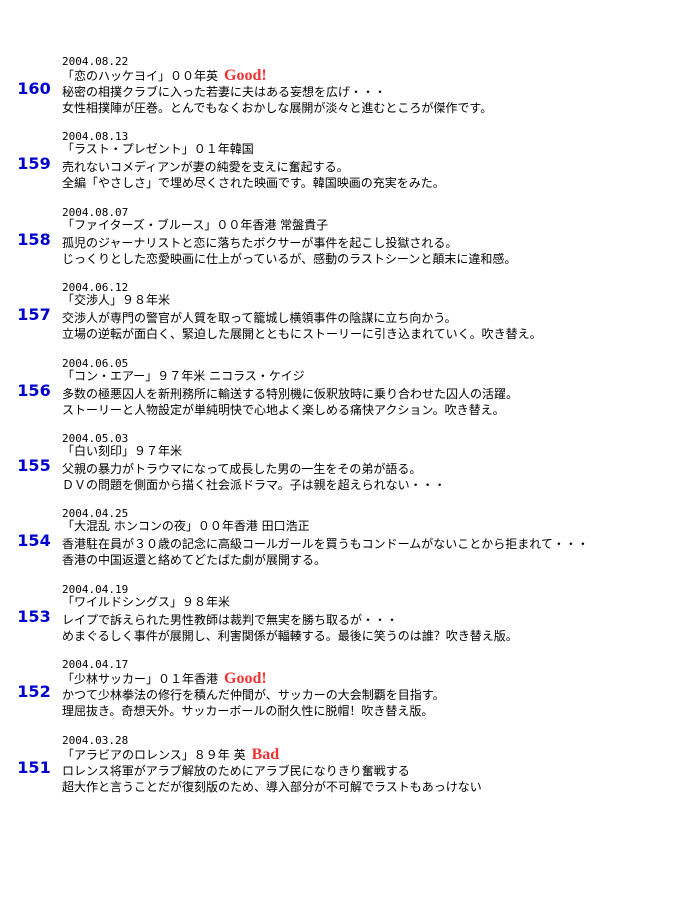  Describe the element at coordinates (302, 334) in the screenshot. I see `review-text: 立場の逆転が面白く、緊迫した展開とともにストーリーに引き込まれていく。吹き替え。` at that location.